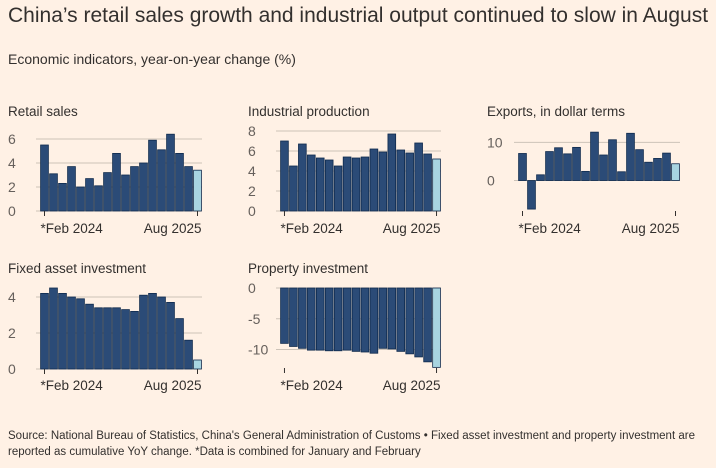 This screenshot has height=468, width=716. What do you see at coordinates (495, 142) in the screenshot?
I see `y-tick-label: 10` at bounding box center [495, 142].